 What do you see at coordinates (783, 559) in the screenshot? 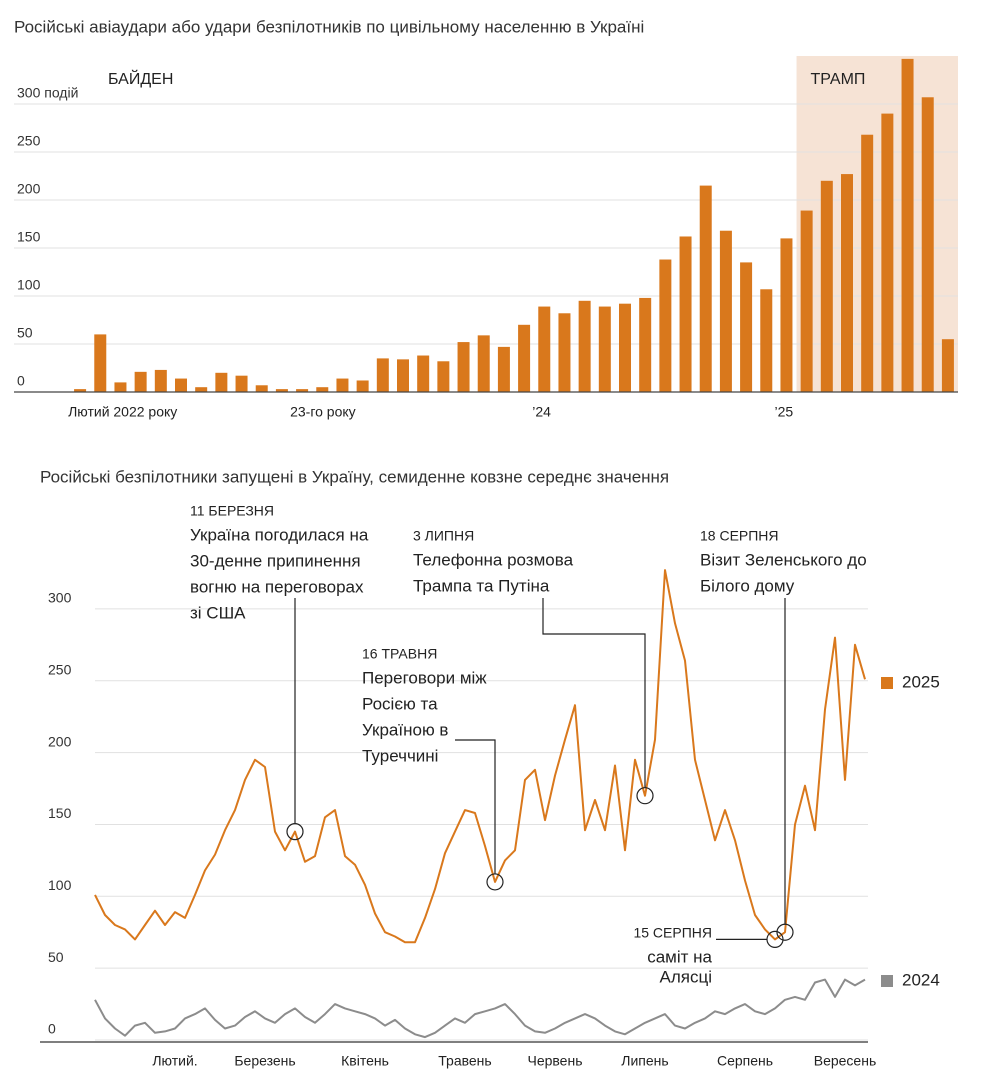
I see `annotation-text: Візит Зеленського до` at bounding box center [783, 559].